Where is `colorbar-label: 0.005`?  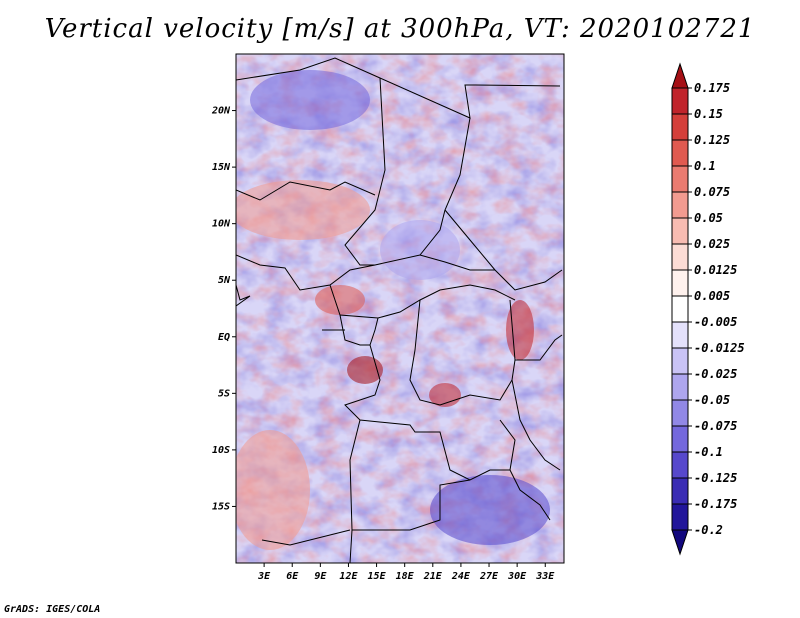 colorbar-label: 0.005 is located at coordinates (712, 296).